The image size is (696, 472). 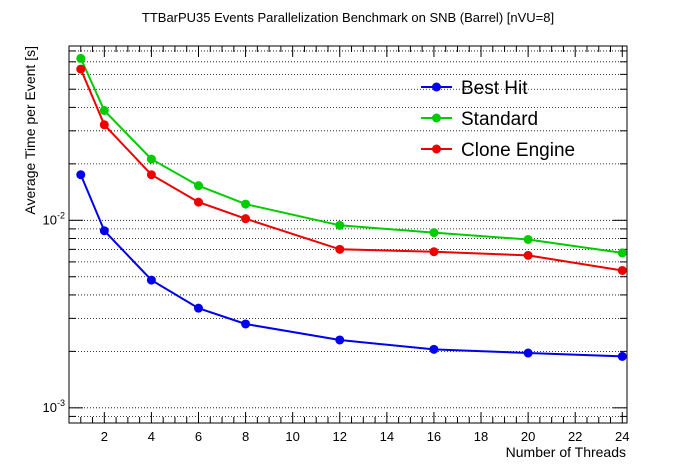 I want to click on y-axis-label: Average Time per Event [s], so click(x=30, y=130).